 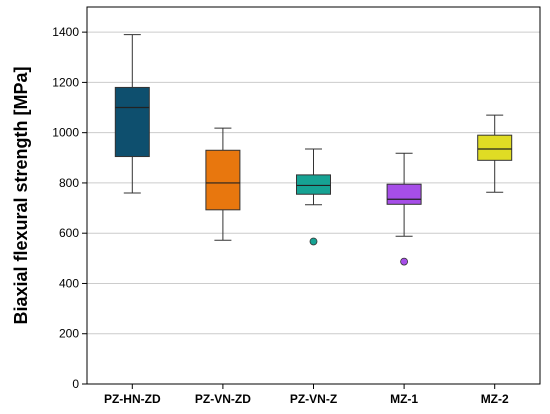 I want to click on x-tick-label: PZ-HN-ZD, so click(x=132, y=399).